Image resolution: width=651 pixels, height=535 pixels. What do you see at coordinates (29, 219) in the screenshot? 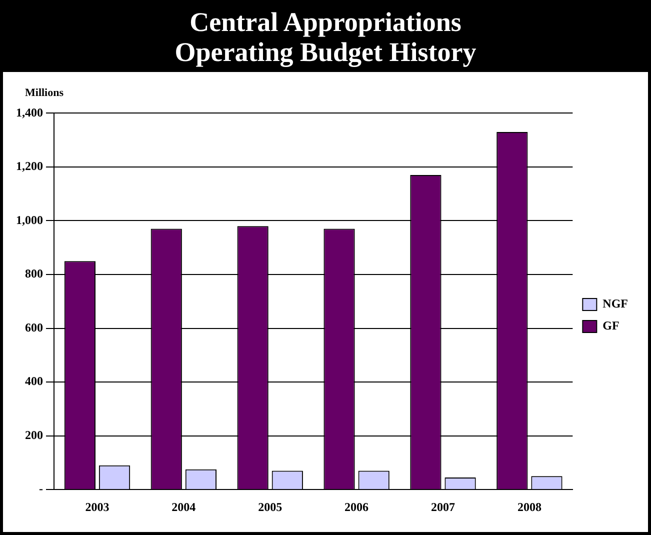
I see `y-tick-label: 1,000` at bounding box center [29, 219].